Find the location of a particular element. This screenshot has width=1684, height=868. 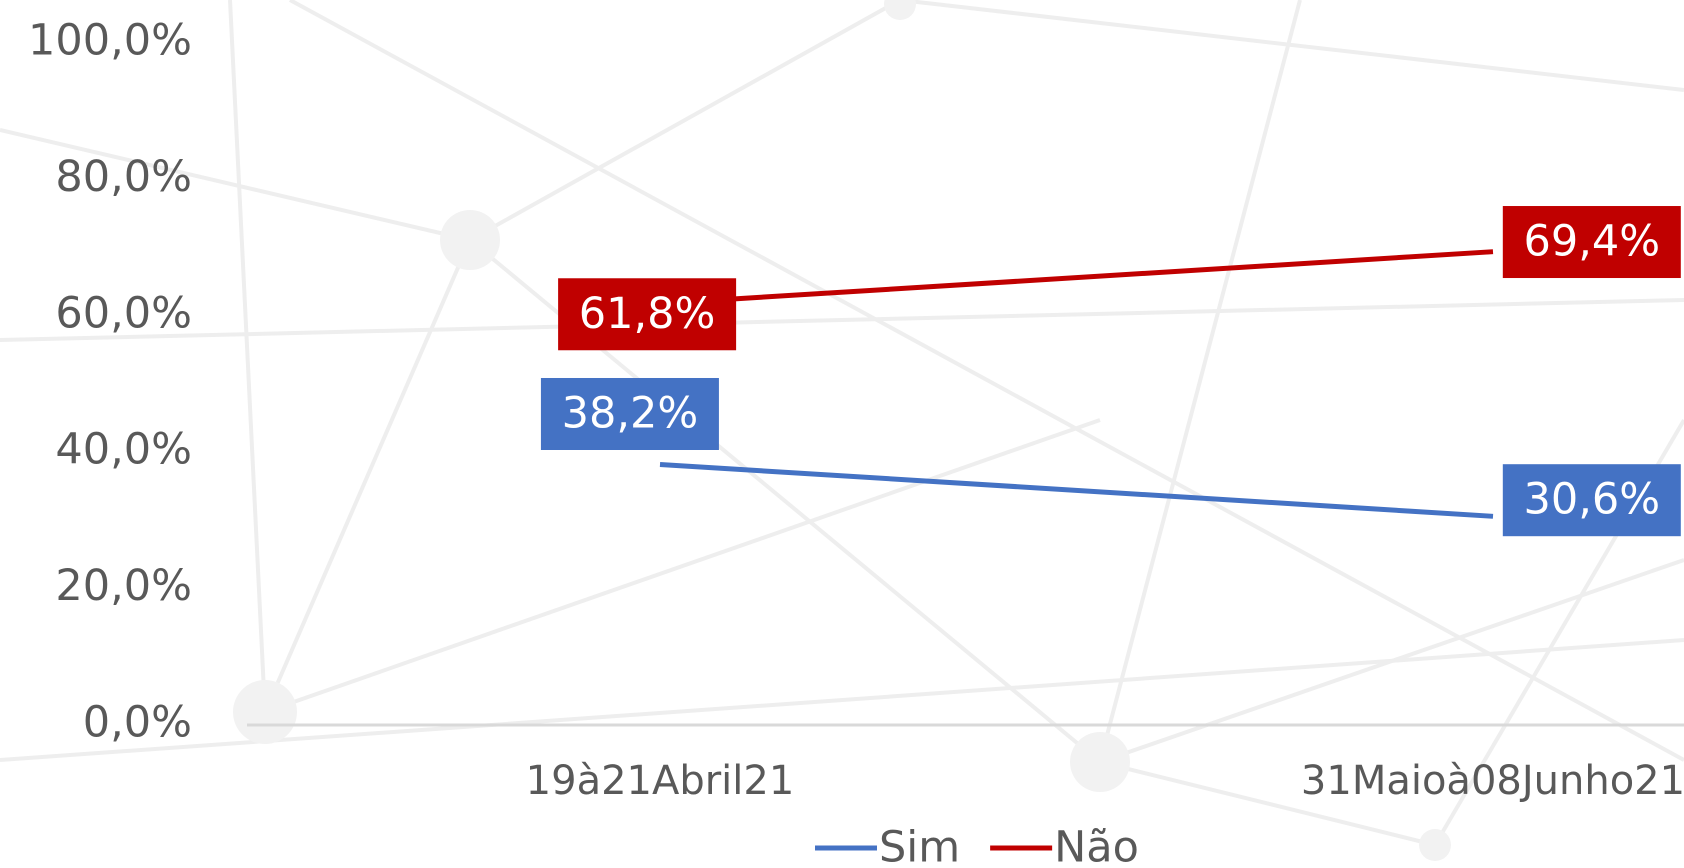

y-tick-label: 40,0% is located at coordinates (123, 450).